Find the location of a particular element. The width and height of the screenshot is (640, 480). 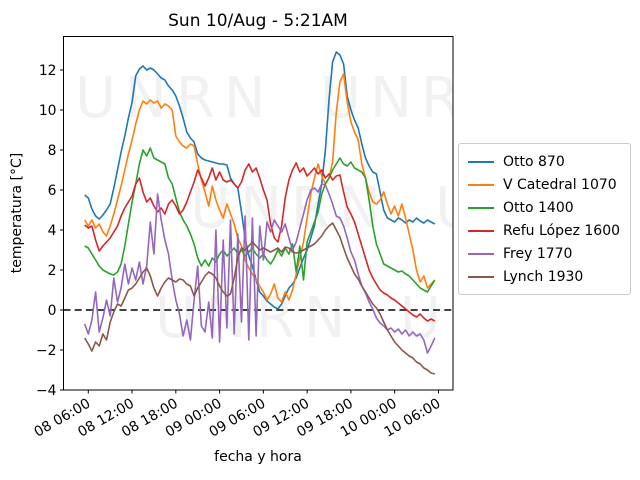

legend-item-v-catedral-1070: V Catedral 1070 is located at coordinates (544, 184).